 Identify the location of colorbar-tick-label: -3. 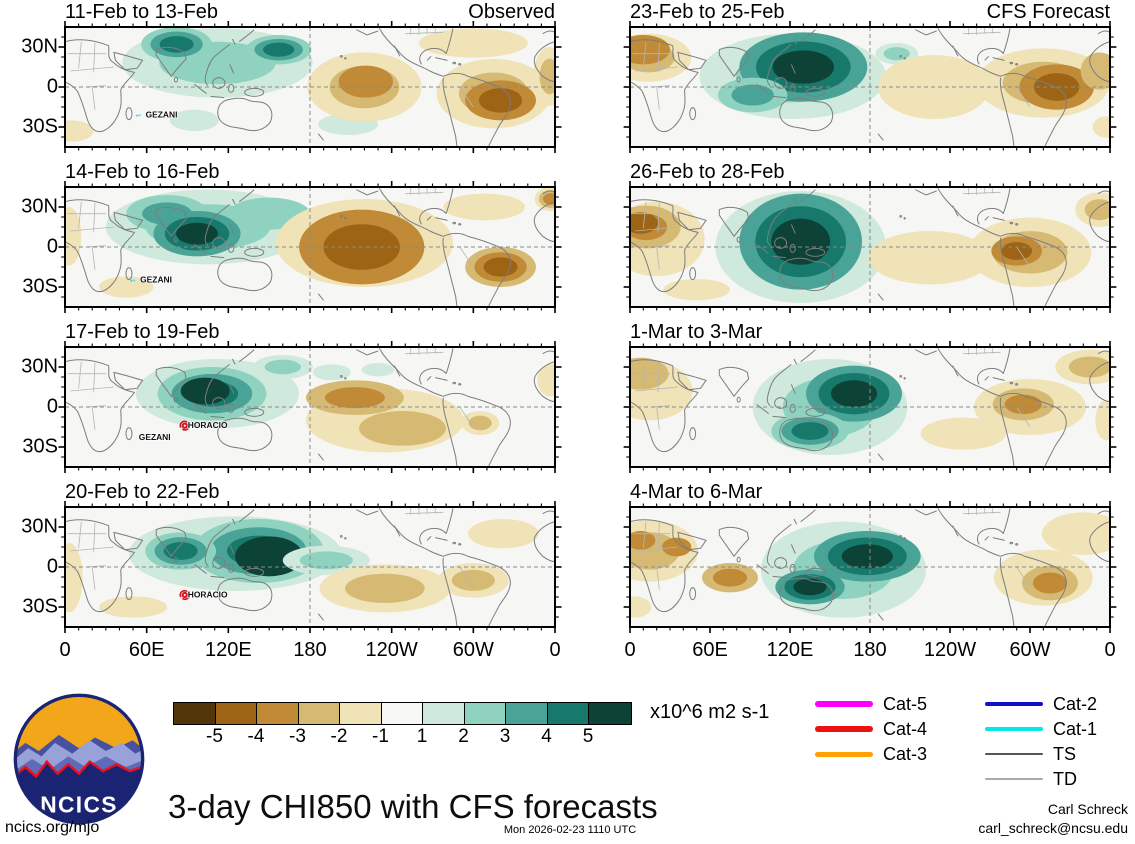
(297, 736).